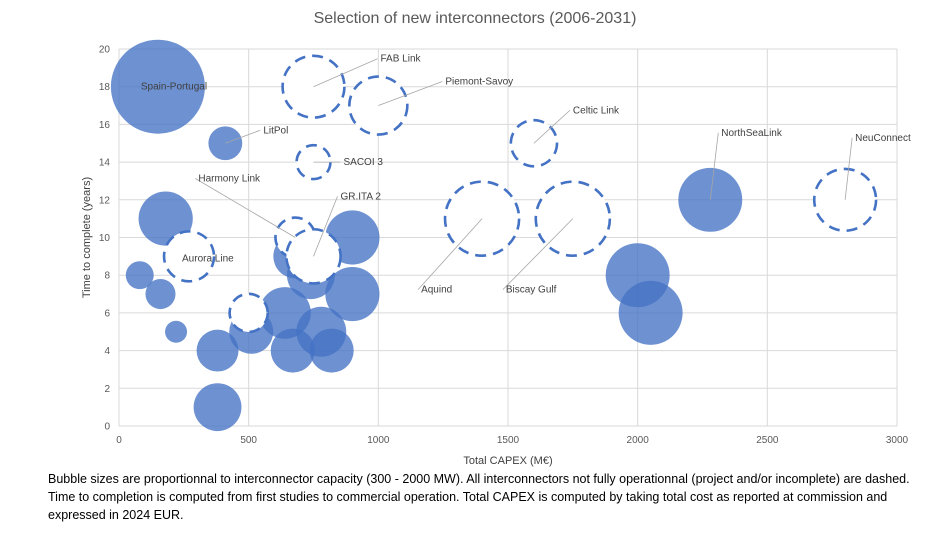  Describe the element at coordinates (107, 276) in the screenshot. I see `y-tick-label: 8` at that location.